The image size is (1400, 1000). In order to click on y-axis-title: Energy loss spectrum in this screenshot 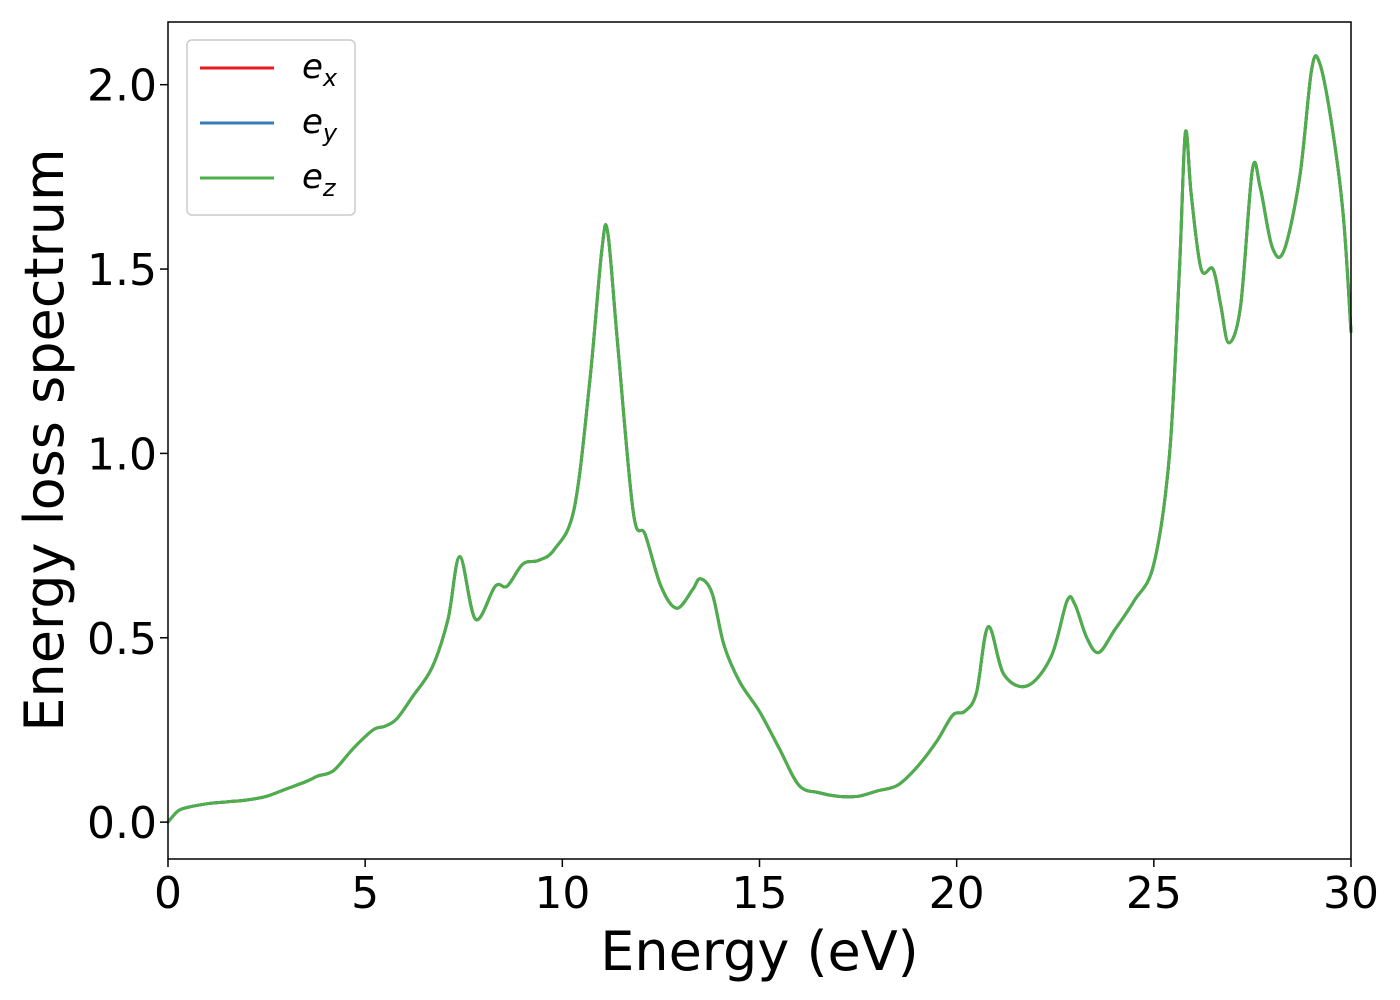, I will do `click(44, 439)`.